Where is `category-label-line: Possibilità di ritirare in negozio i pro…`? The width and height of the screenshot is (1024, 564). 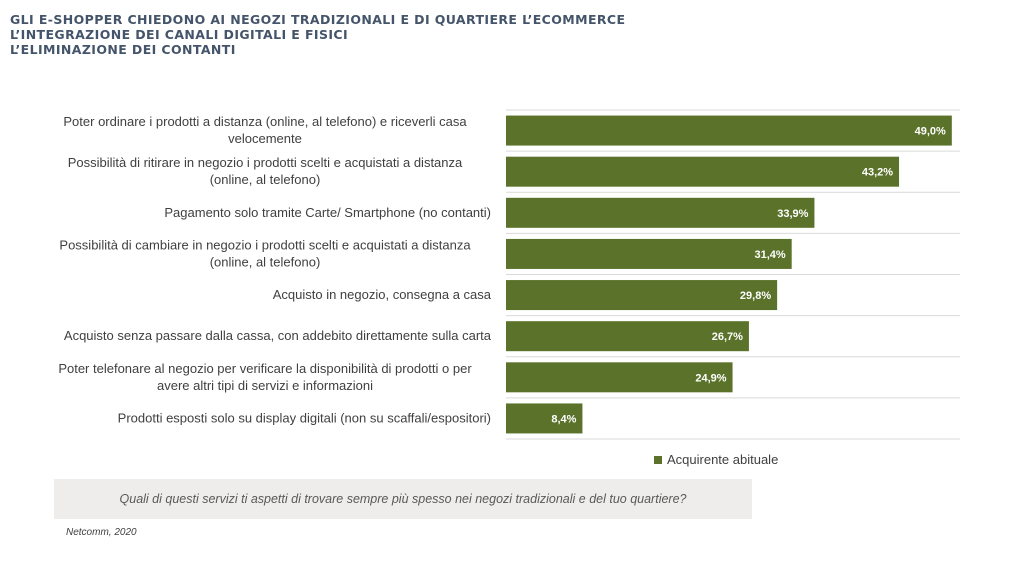 category-label-line: Possibilità di ritirare in negozio i pro… is located at coordinates (265, 162).